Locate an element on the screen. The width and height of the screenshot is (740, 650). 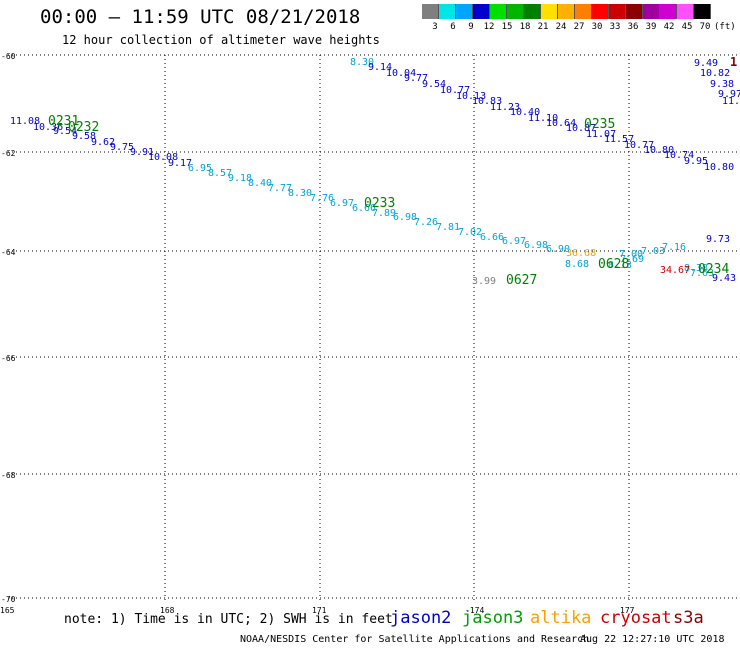
page-title: 00:00 — 11:59 UTC 08/21/2018 is located at coordinates (200, 17).